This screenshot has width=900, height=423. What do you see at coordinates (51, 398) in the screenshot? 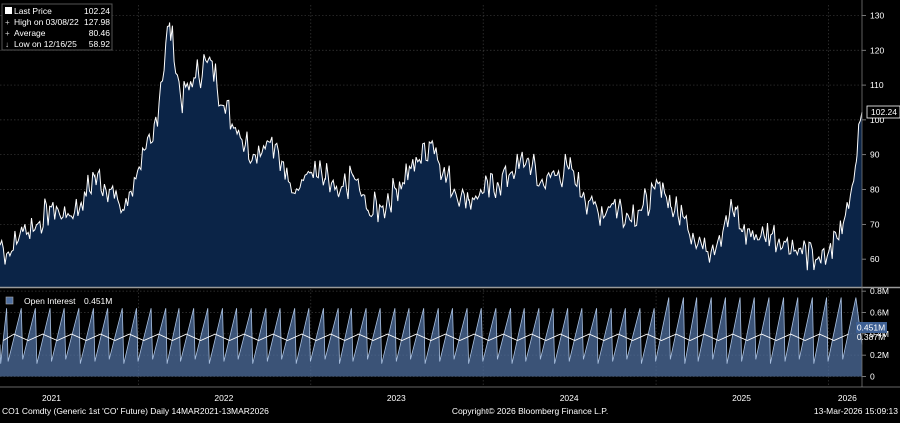
I see `x-tick-label: 2021` at bounding box center [51, 398].